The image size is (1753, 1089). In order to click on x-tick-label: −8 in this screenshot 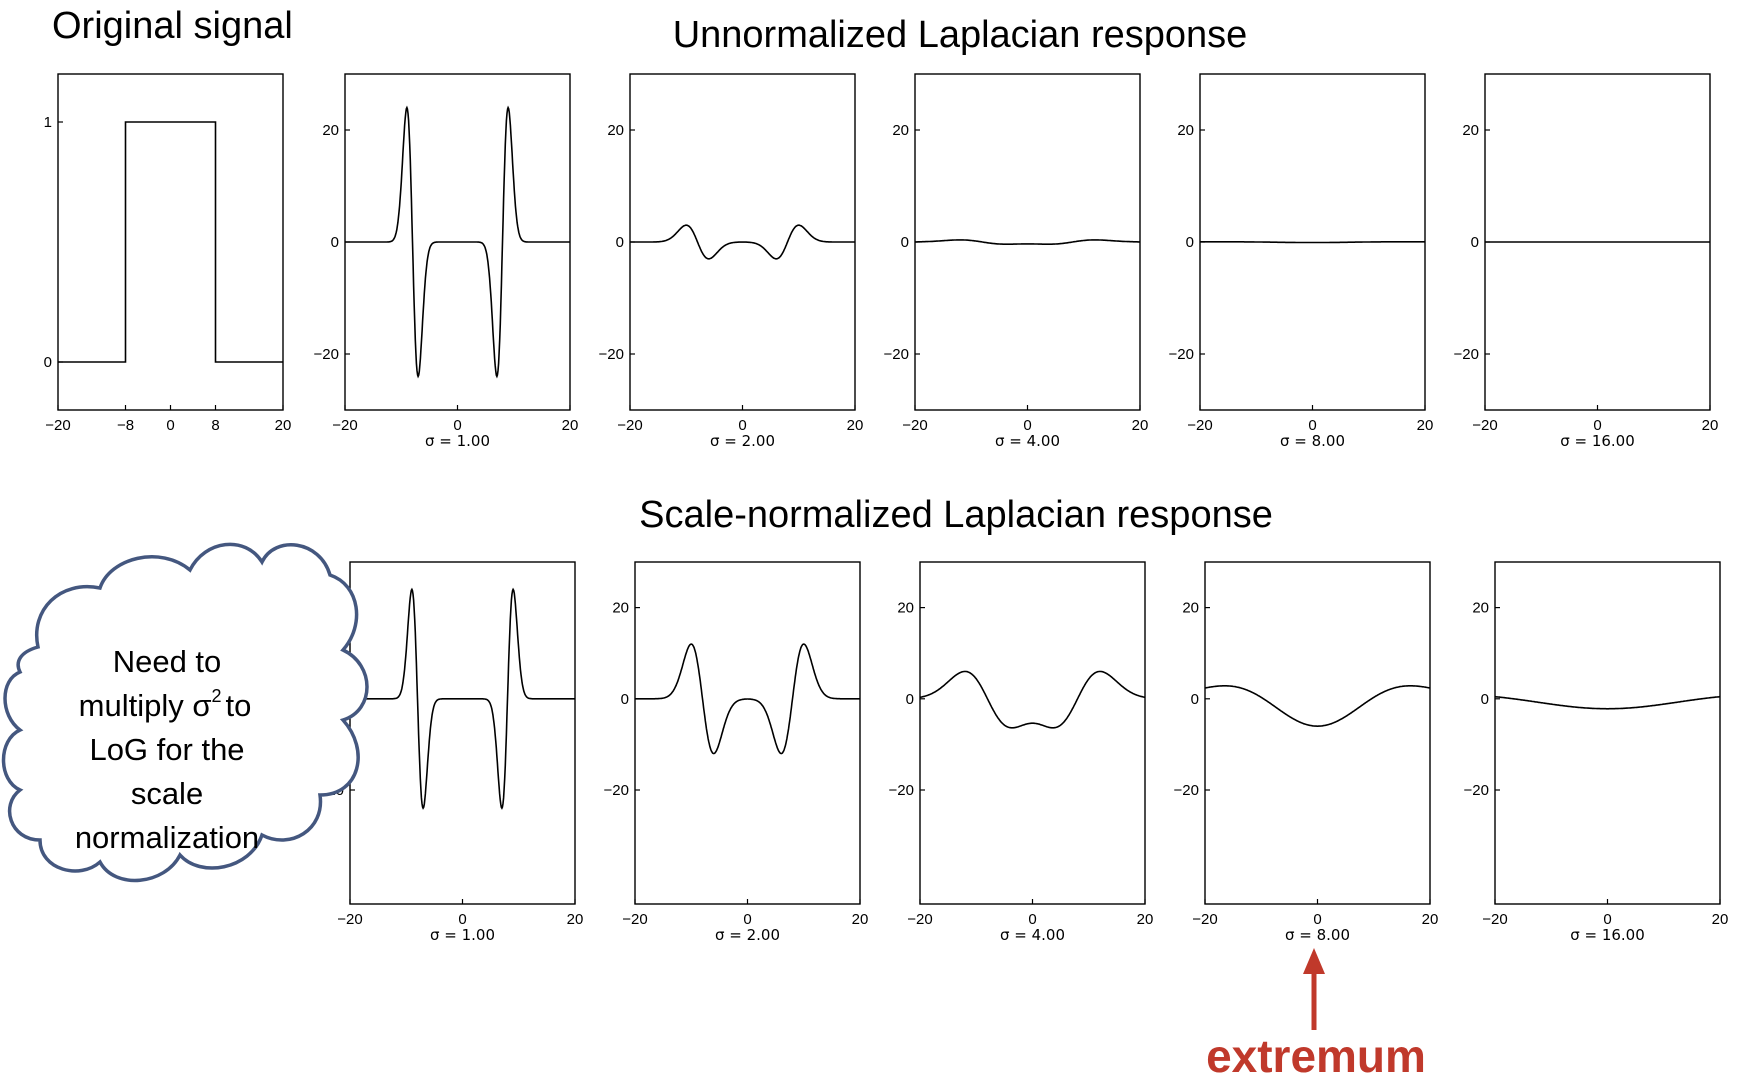, I will do `click(125, 425)`.